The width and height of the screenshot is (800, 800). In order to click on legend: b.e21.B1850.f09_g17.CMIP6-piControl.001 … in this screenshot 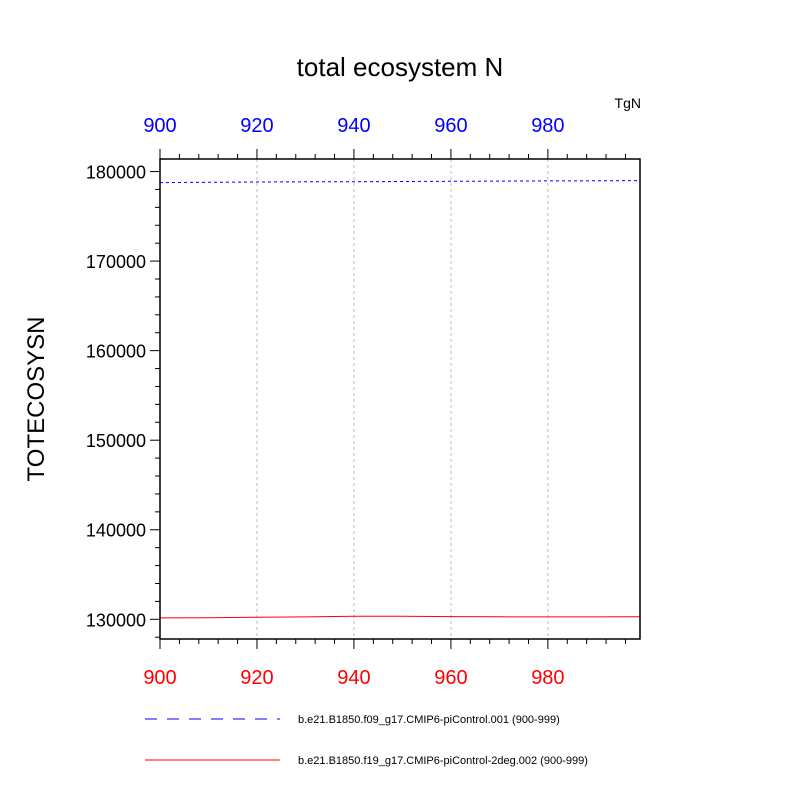, I will do `click(366, 740)`.